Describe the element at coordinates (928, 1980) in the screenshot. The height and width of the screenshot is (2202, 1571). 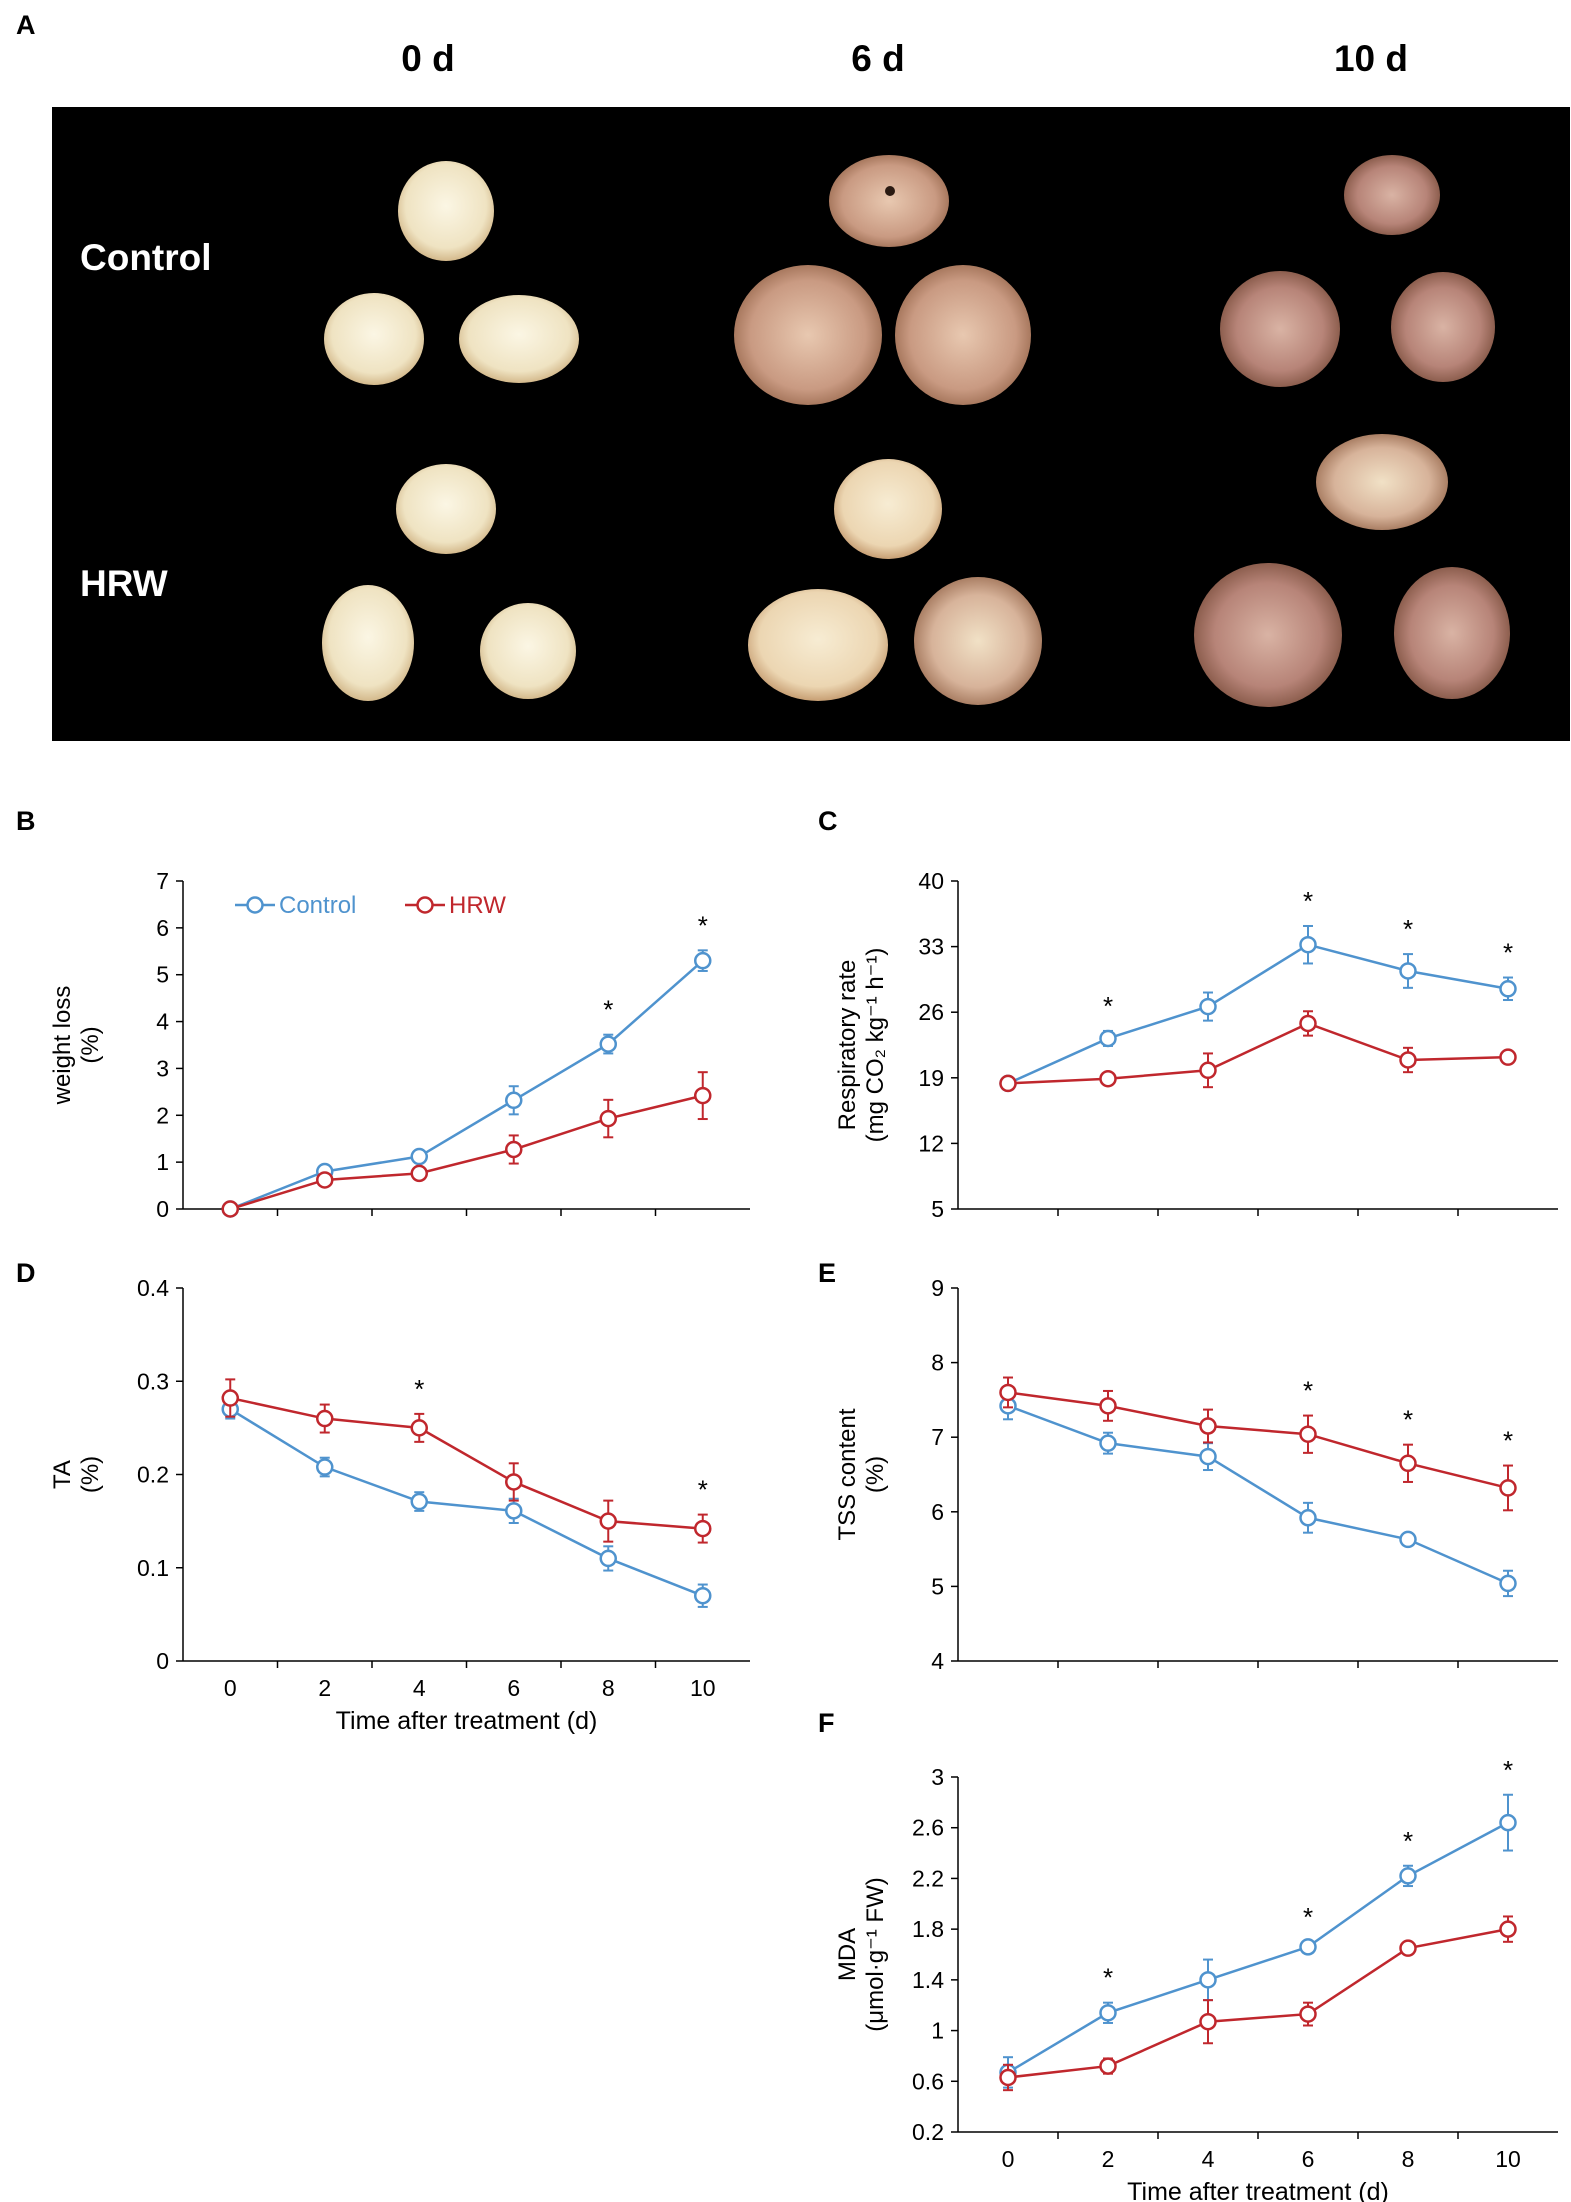
I see `y-tick-label-f: 1.4` at that location.